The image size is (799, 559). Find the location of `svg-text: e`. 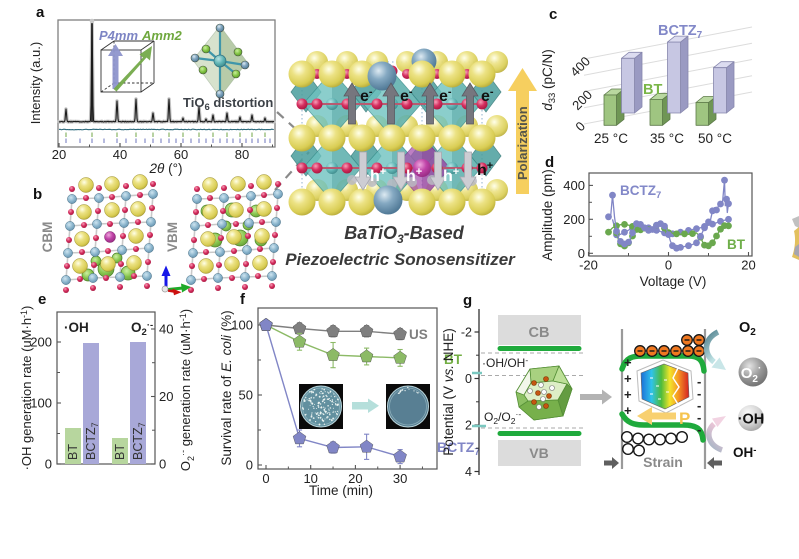

svg-text: e is located at coordinates (42, 299).